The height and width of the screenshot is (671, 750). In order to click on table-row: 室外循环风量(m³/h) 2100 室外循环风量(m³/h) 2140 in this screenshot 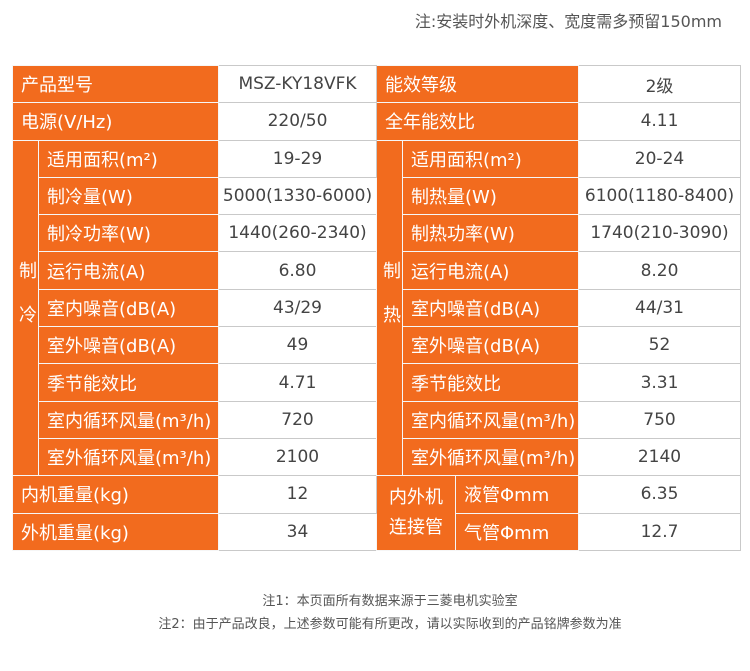, I will do `click(377, 457)`.